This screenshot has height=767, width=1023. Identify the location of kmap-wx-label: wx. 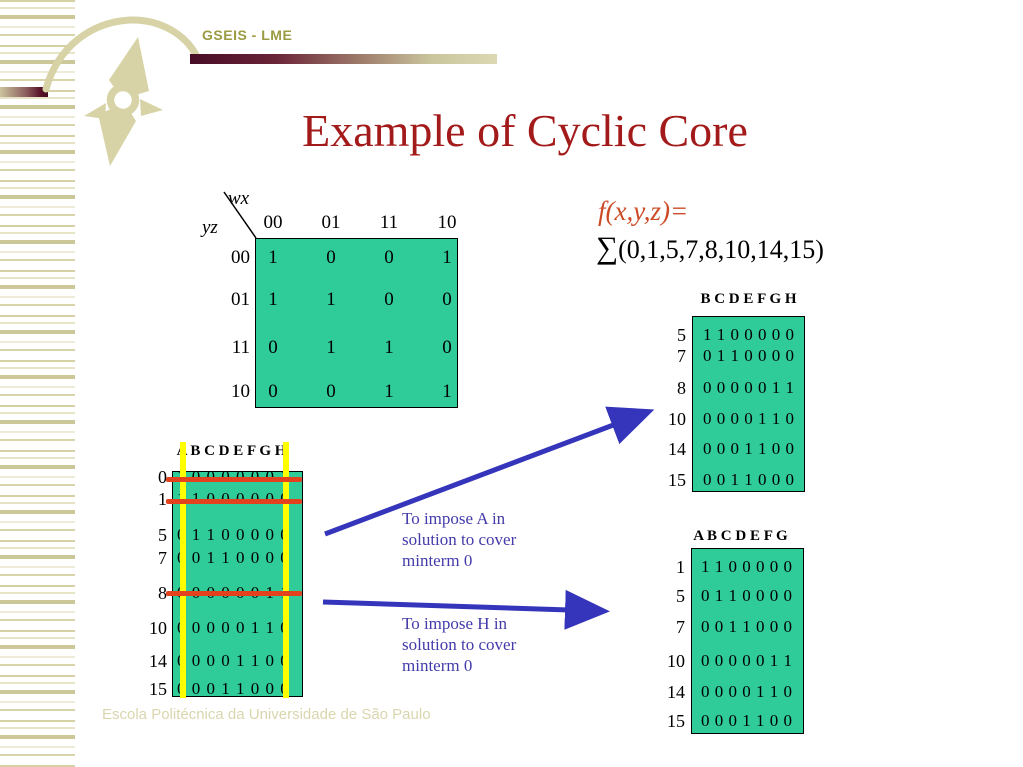
(239, 198).